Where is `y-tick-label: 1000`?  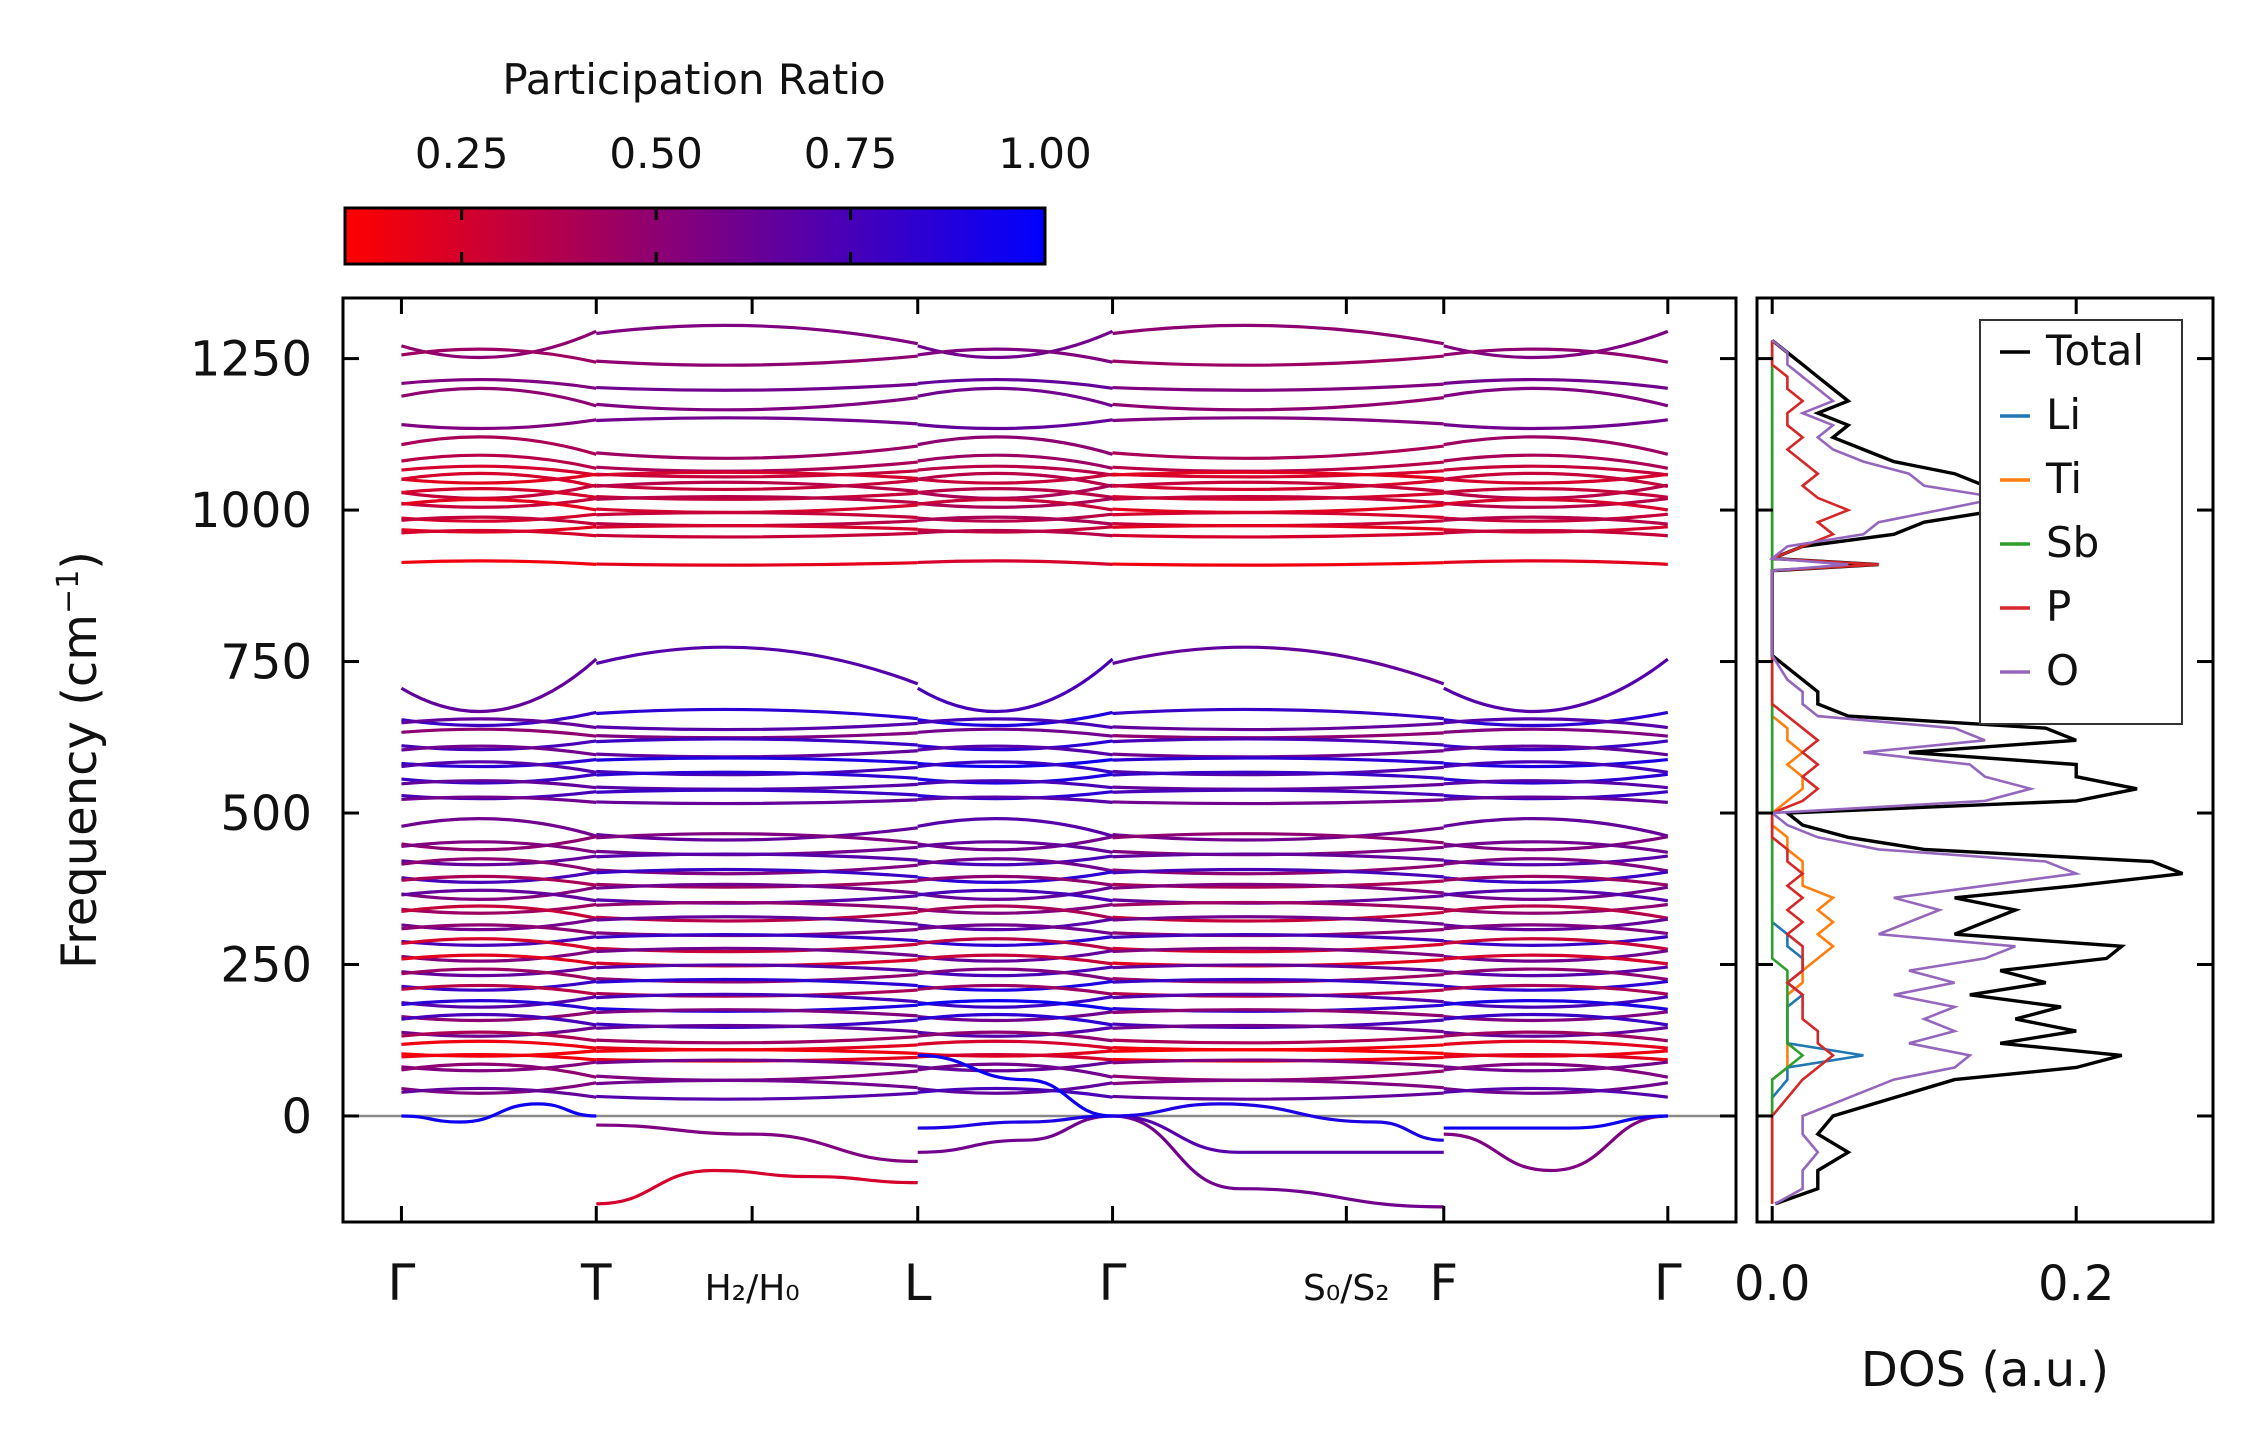 y-tick-label: 1000 is located at coordinates (251, 511).